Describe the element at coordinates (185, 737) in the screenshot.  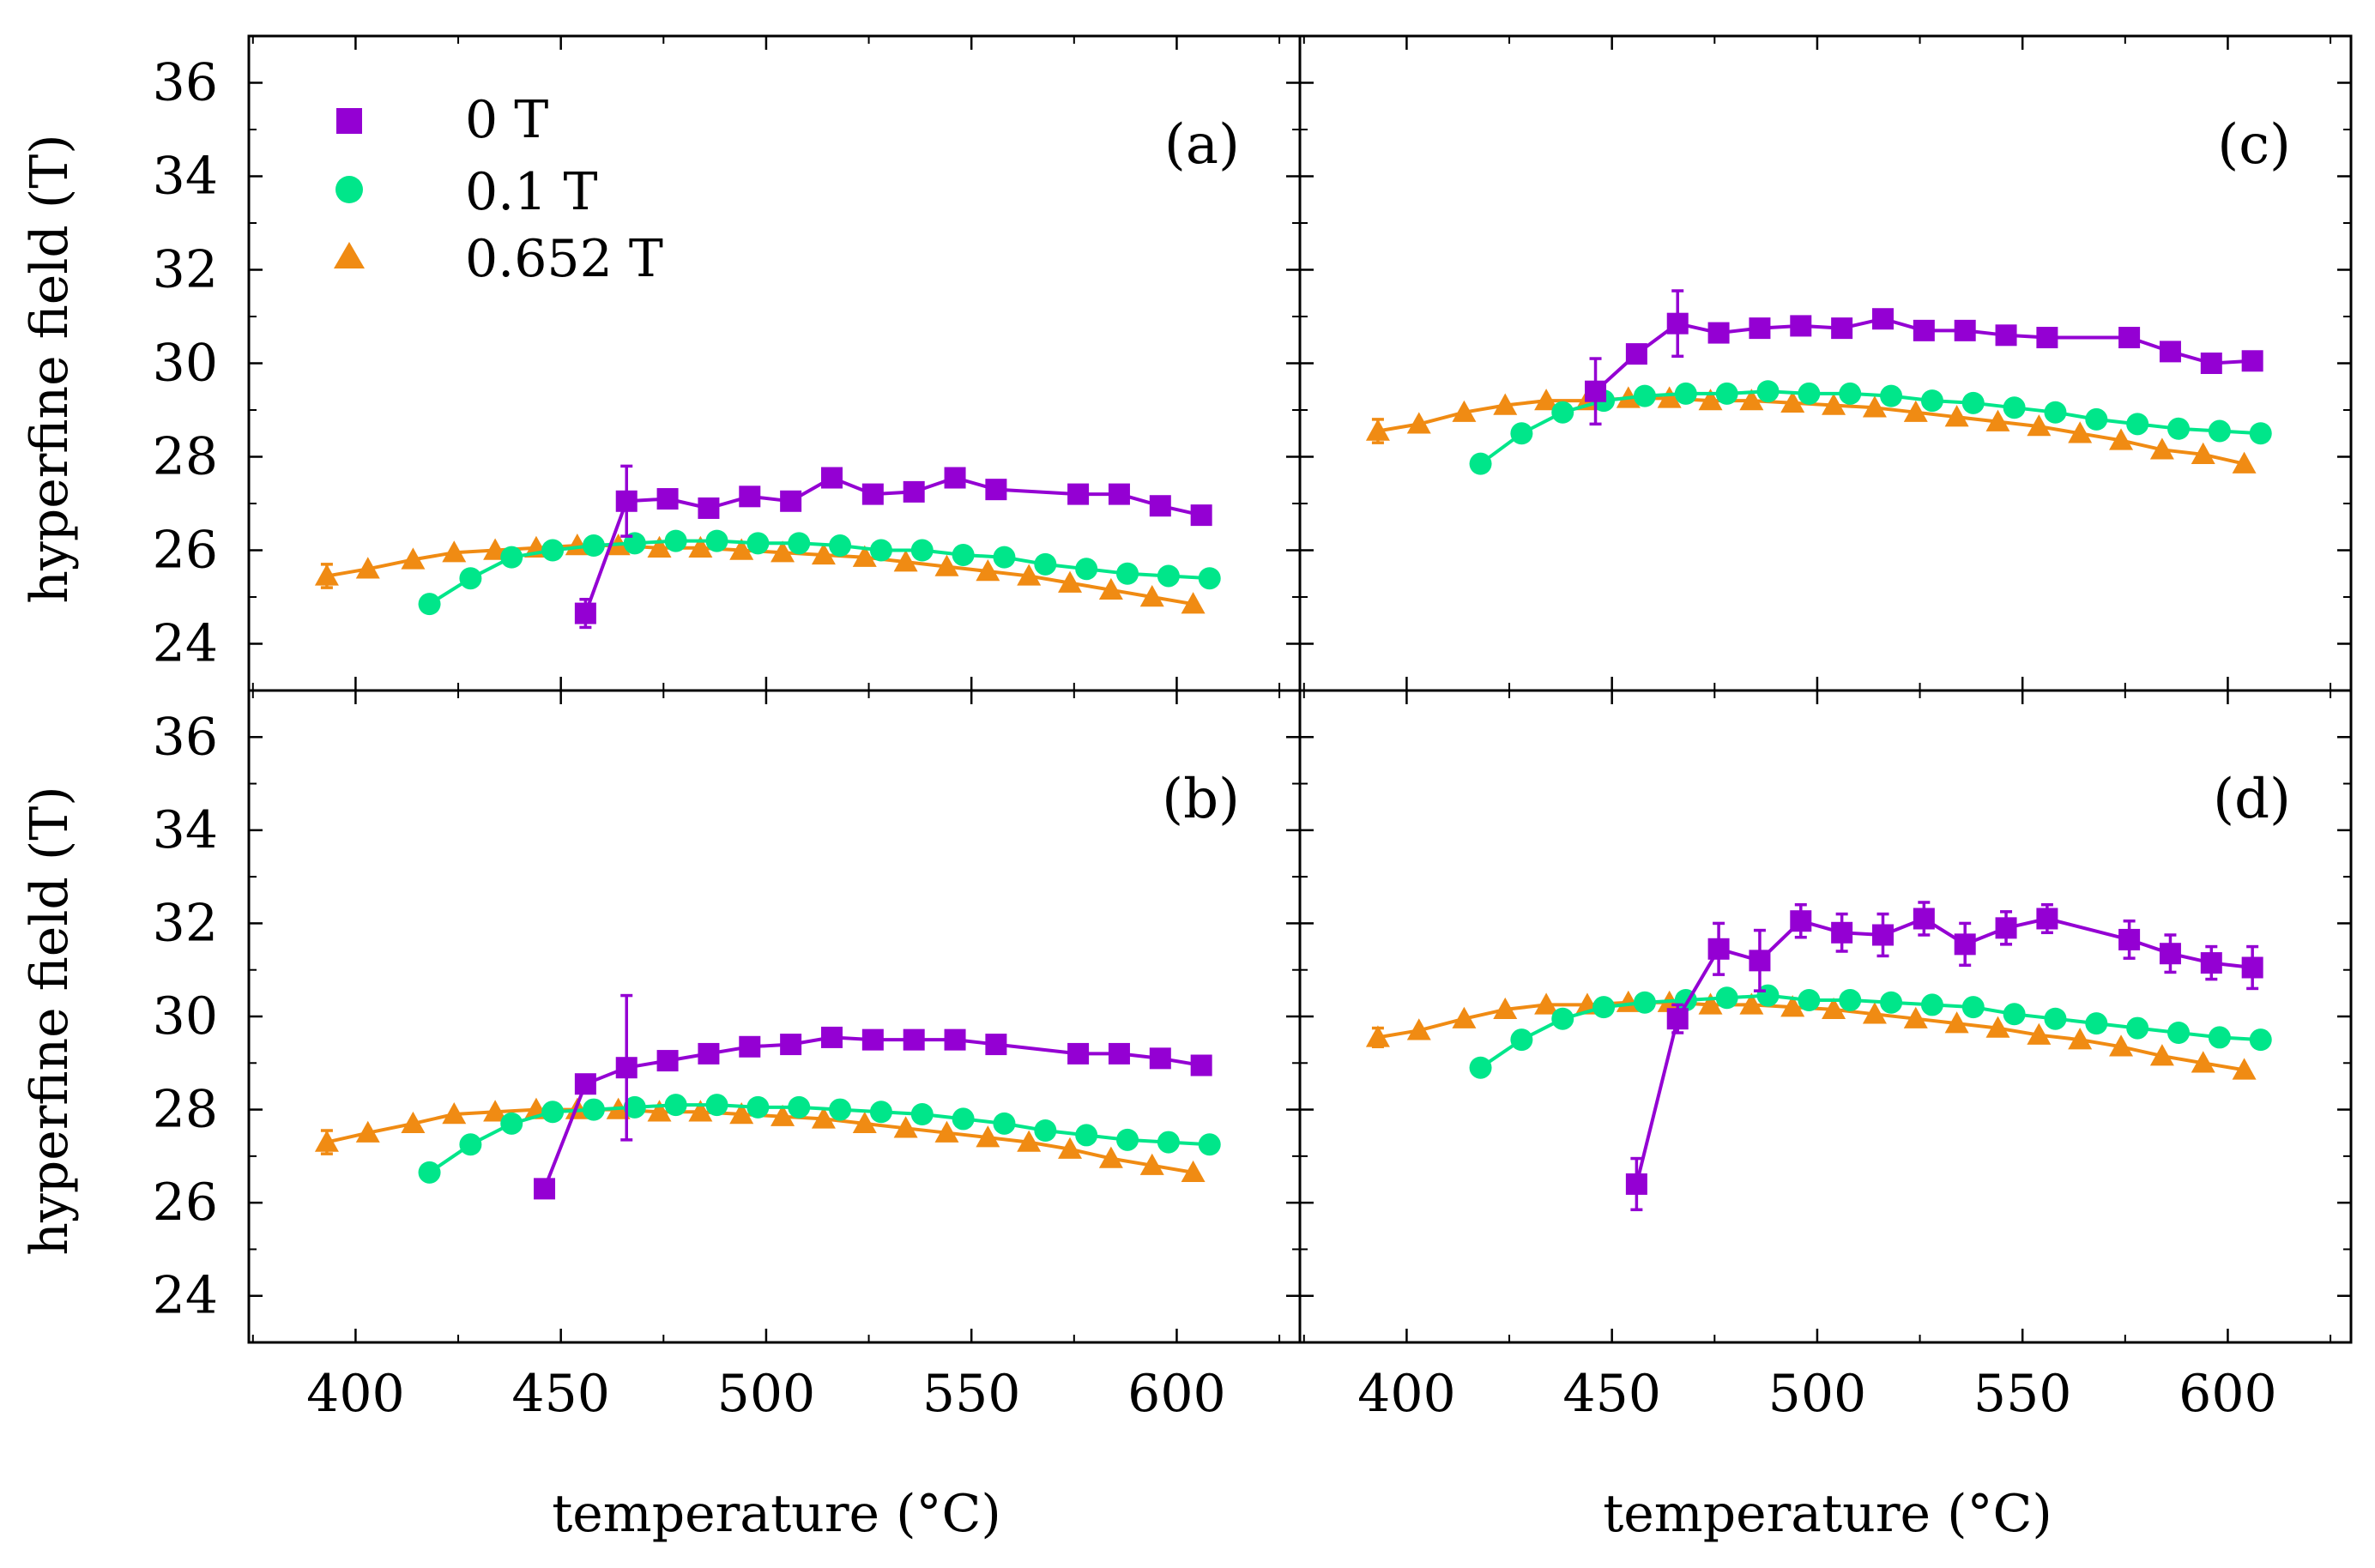
I see `y-tick-label: 36` at that location.